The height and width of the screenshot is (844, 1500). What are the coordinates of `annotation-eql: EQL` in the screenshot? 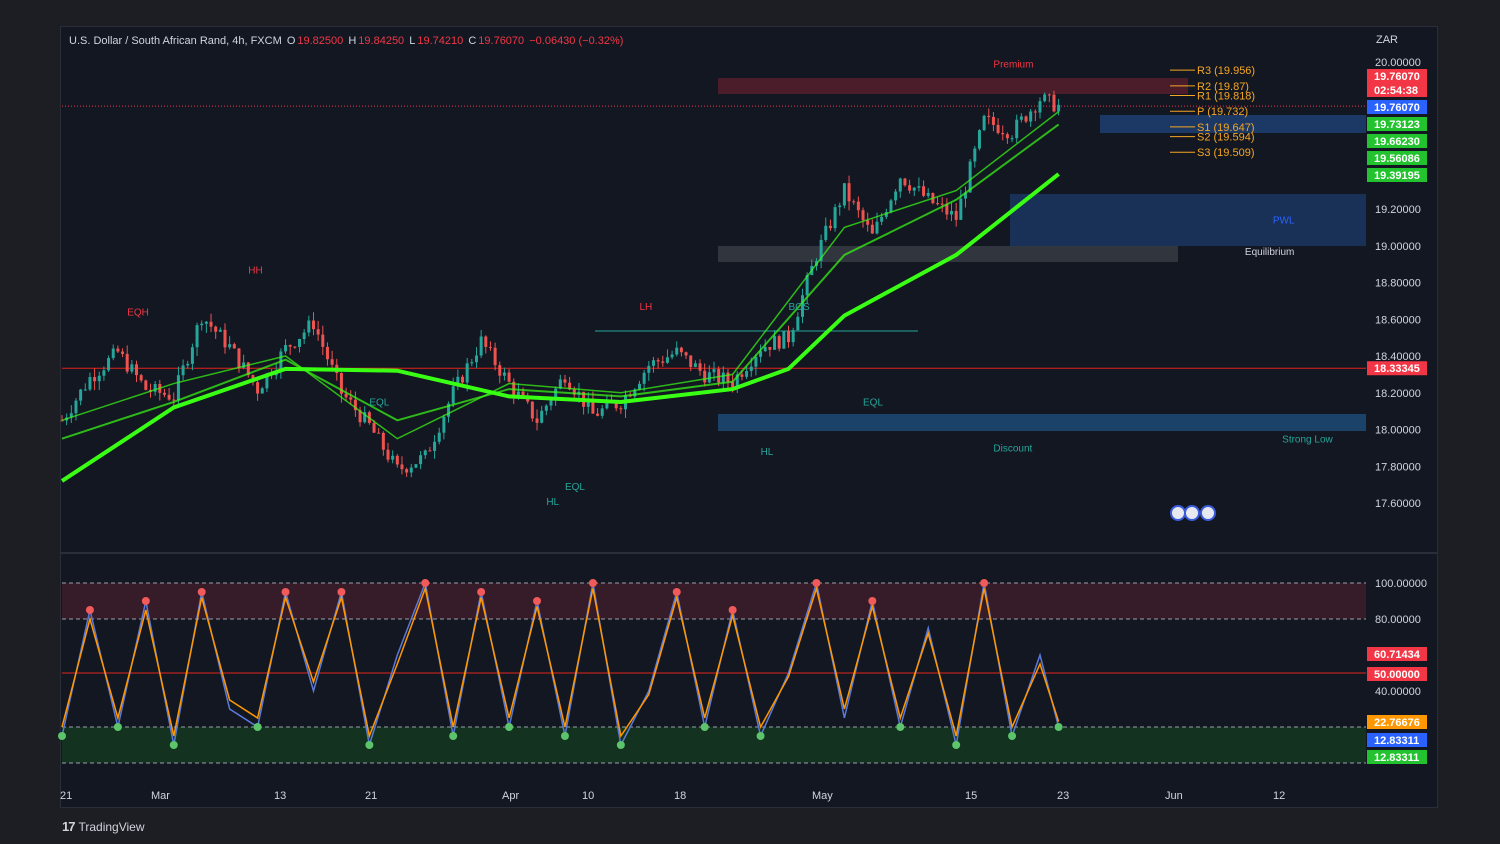 It's located at (575, 487).